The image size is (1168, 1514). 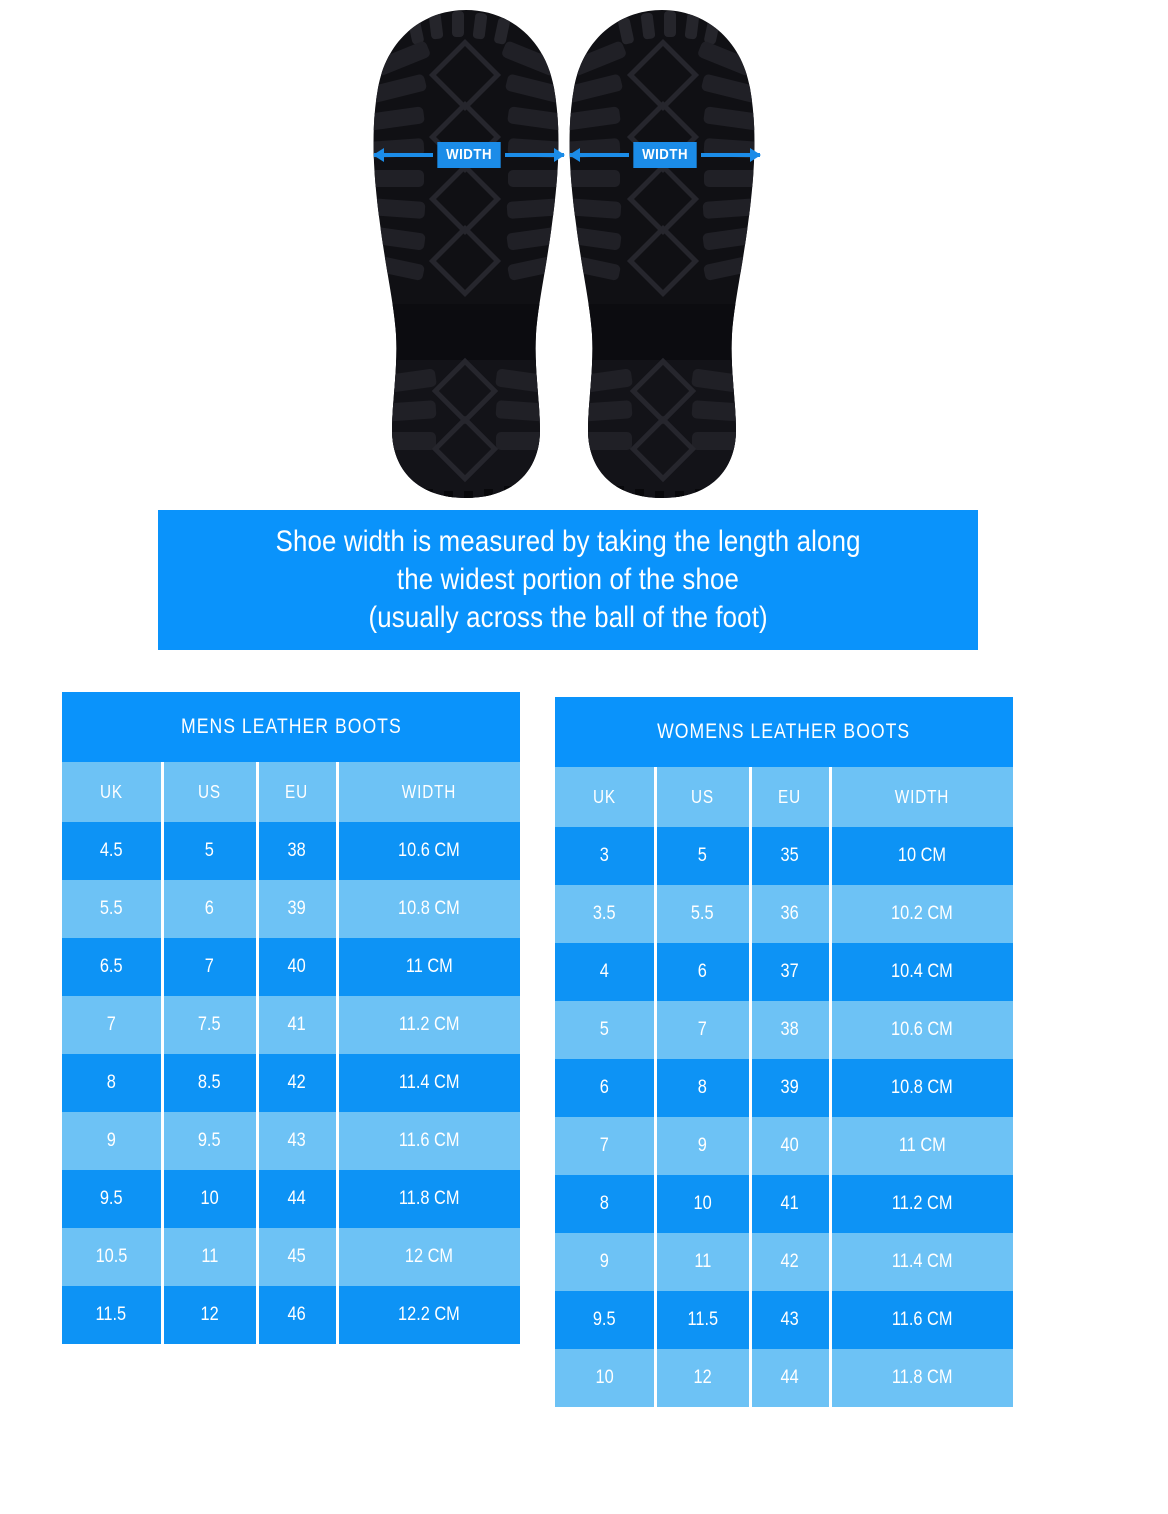 What do you see at coordinates (574, 155) in the screenshot?
I see `arrow-left-icon` at bounding box center [574, 155].